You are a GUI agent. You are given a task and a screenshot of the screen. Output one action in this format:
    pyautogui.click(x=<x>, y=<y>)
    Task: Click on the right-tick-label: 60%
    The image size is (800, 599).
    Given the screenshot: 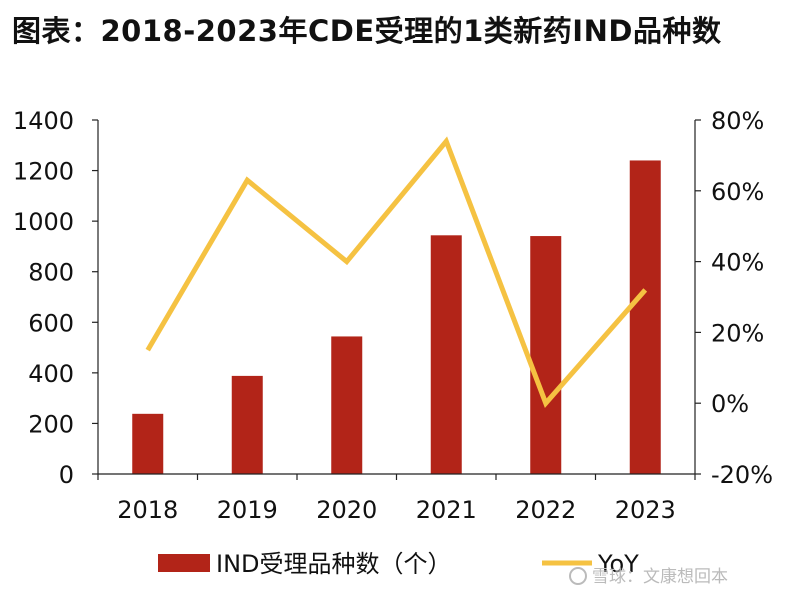 What is the action you would take?
    pyautogui.click(x=737, y=192)
    